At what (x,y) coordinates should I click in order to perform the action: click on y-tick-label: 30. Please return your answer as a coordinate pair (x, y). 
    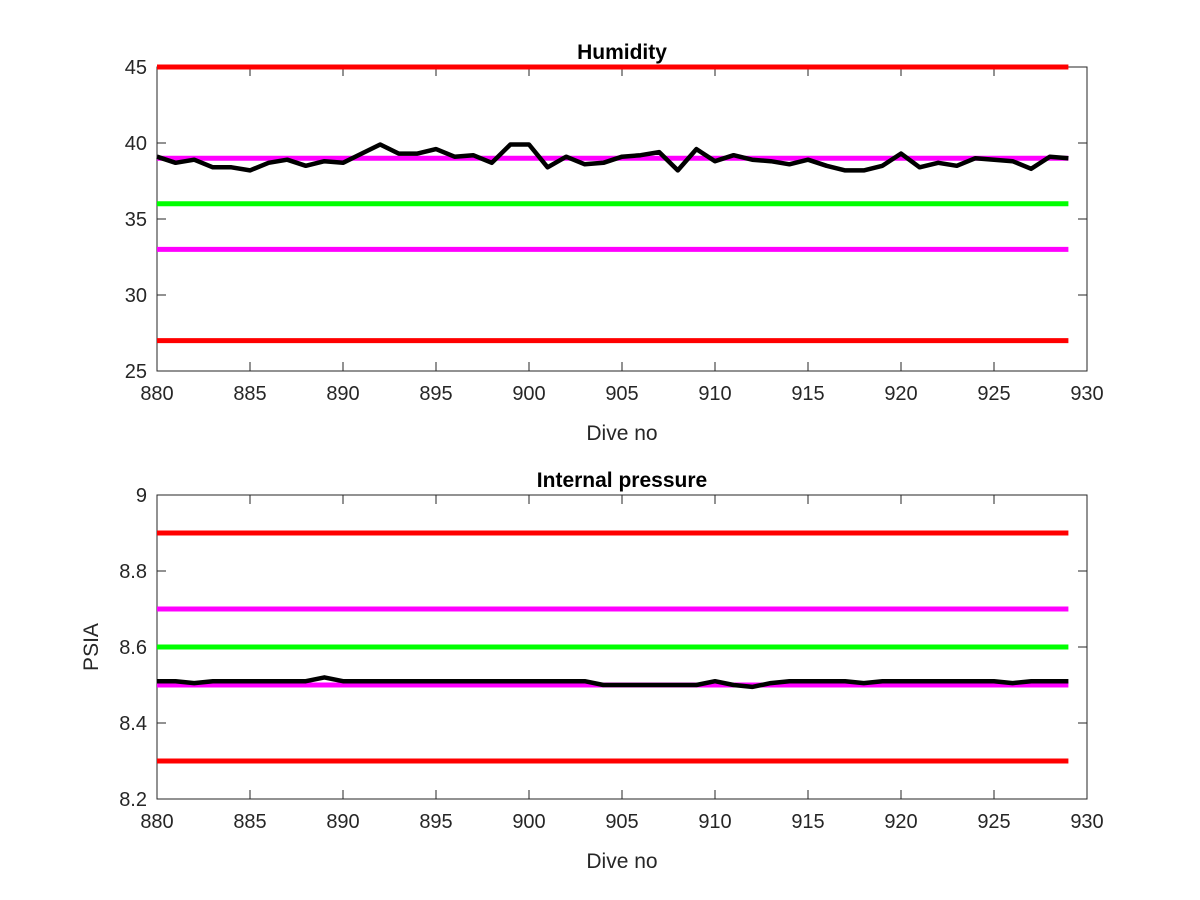
    Looking at the image, I should click on (136, 296).